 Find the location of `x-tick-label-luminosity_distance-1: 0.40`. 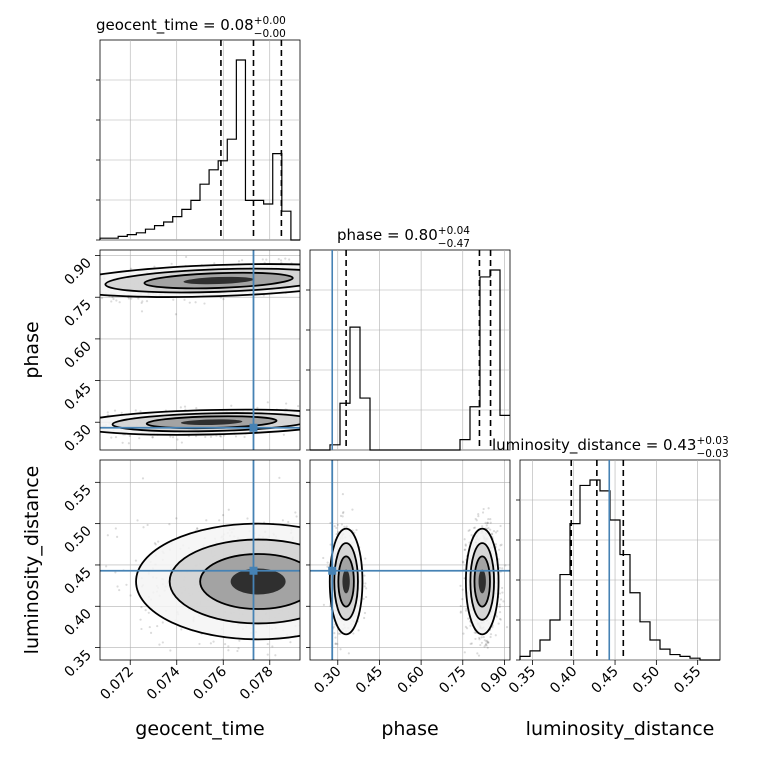

x-tick-label-luminosity_distance-1: 0.40 is located at coordinates (563, 680).